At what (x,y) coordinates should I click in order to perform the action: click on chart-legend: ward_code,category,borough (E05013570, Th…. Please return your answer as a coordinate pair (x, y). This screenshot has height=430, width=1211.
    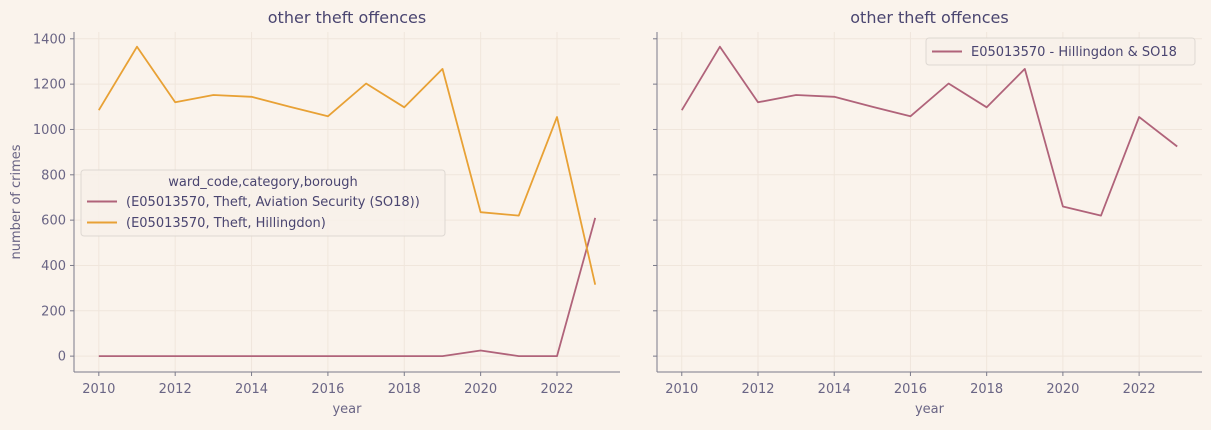
    Looking at the image, I should click on (263, 203).